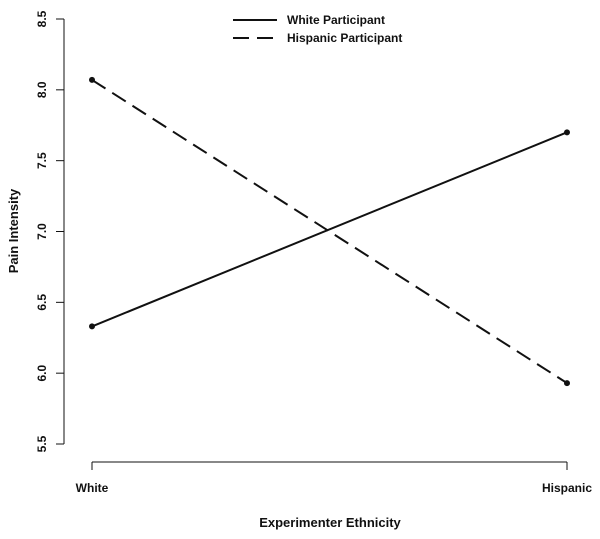  Describe the element at coordinates (317, 29) in the screenshot. I see `legend: White Participant Hispanic Participant` at that location.